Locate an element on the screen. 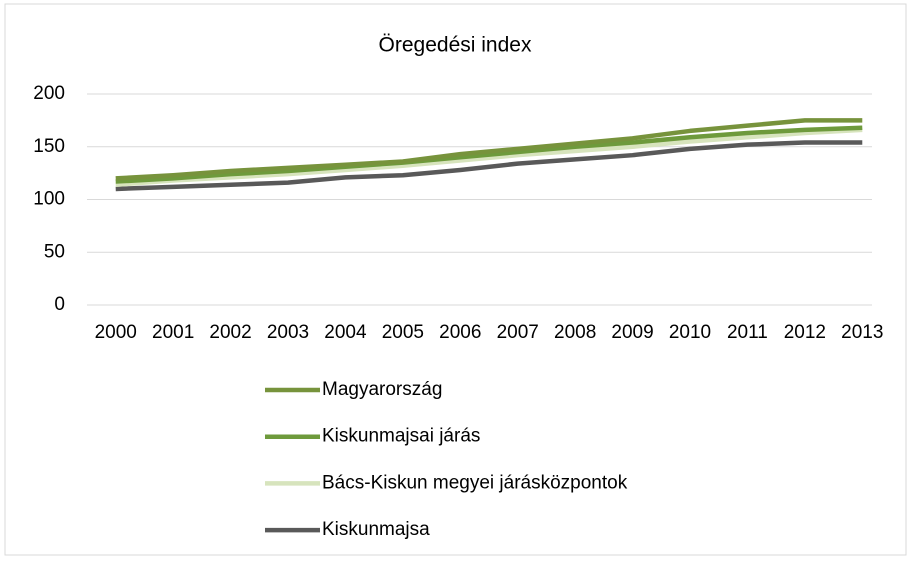 The height and width of the screenshot is (564, 911). x-tick-label: 2001 is located at coordinates (173, 332).